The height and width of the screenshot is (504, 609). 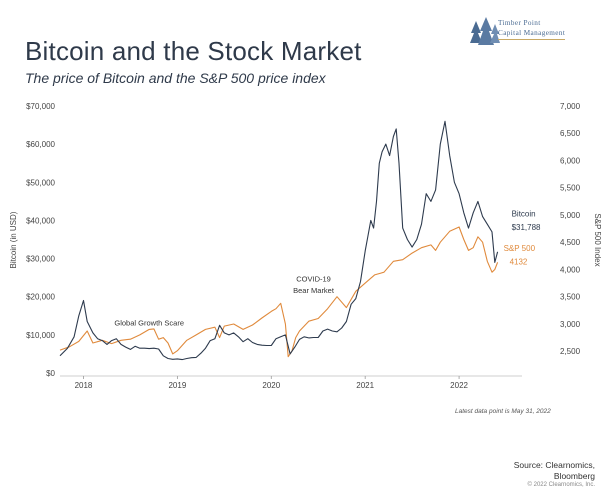 What do you see at coordinates (570, 324) in the screenshot?
I see `y-tick-label-right: 3,000` at bounding box center [570, 324].